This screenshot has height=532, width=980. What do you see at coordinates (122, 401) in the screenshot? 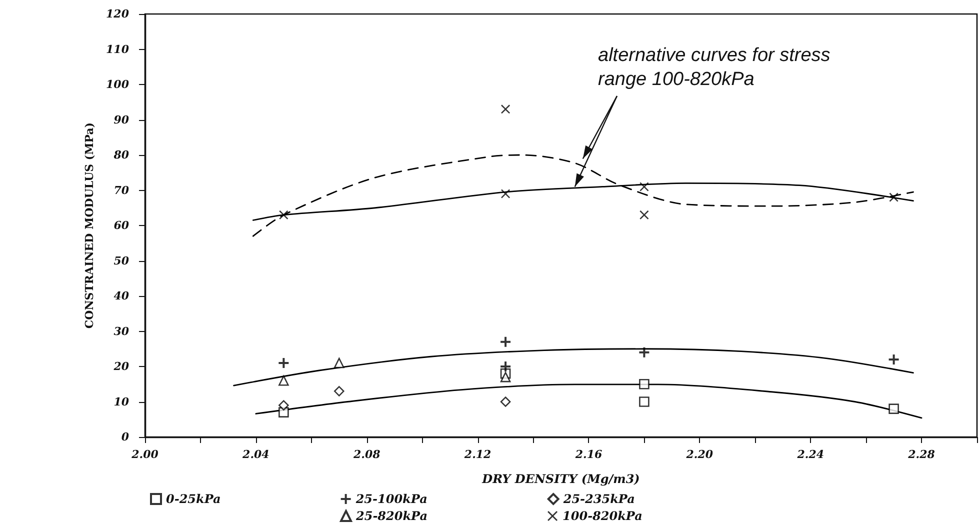
I see `y-tick-label: 10` at bounding box center [122, 401].